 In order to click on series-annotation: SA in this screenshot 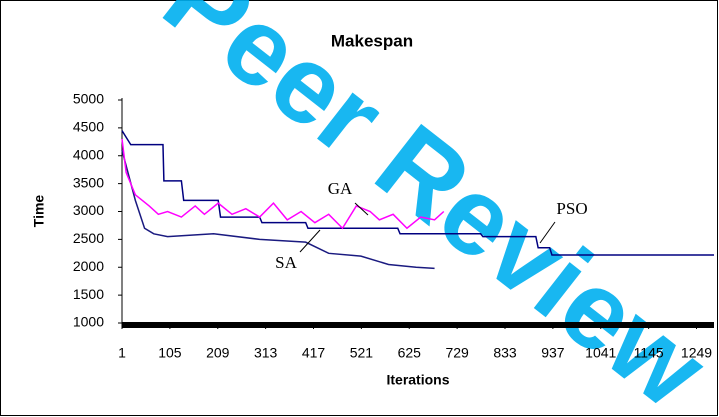, I will do `click(286, 262)`.